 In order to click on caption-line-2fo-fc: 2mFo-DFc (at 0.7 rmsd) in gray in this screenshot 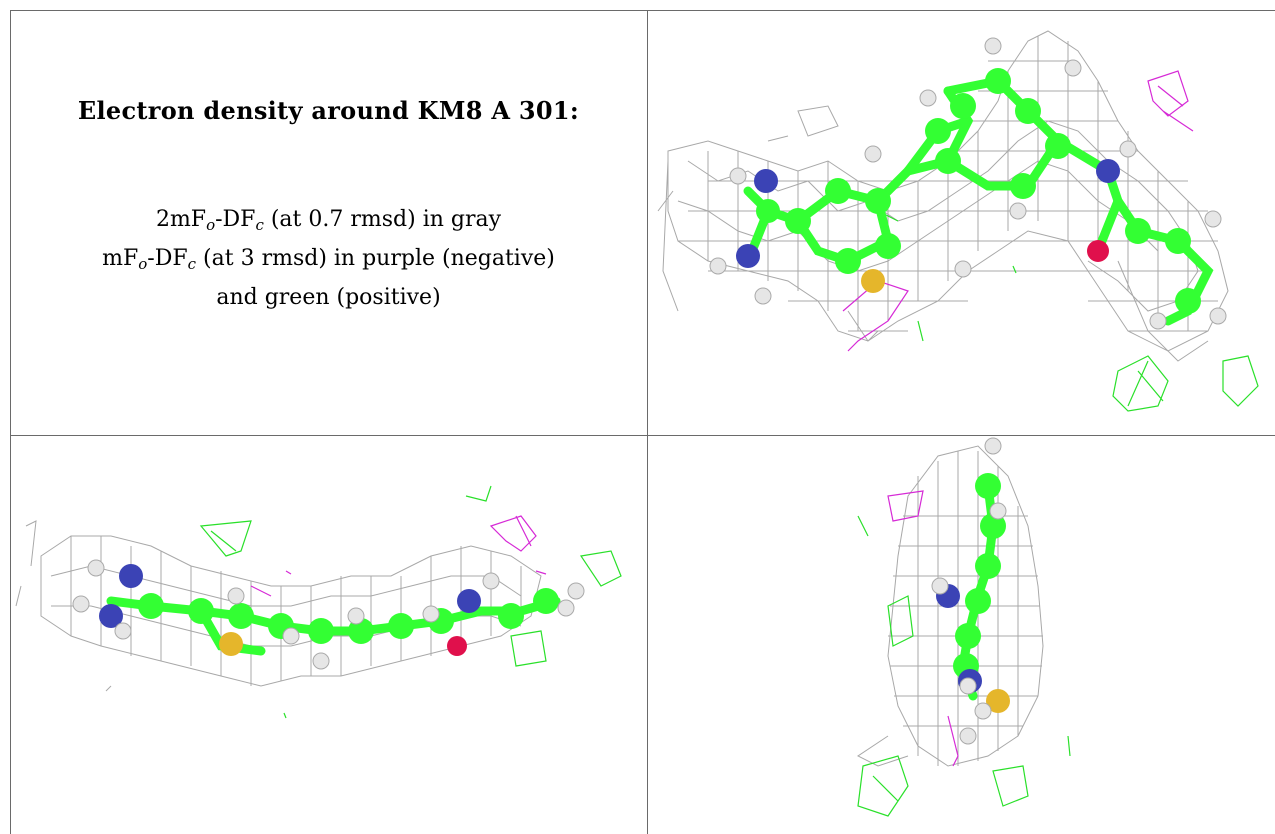, I will do `click(328, 220)`.